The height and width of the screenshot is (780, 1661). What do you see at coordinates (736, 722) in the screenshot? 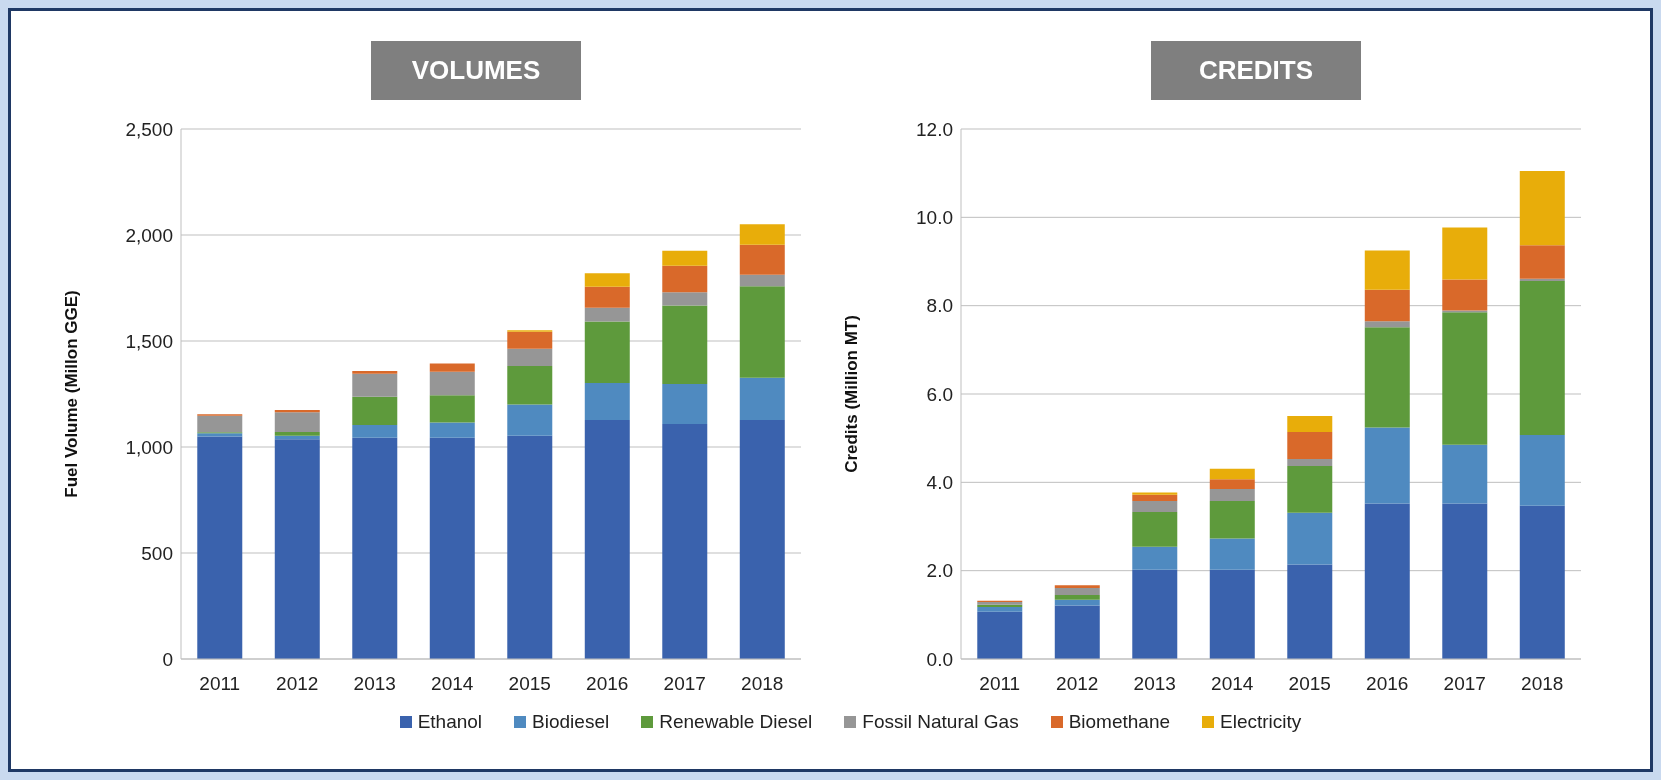
I see `legend-label: Renewable Diesel` at bounding box center [736, 722].